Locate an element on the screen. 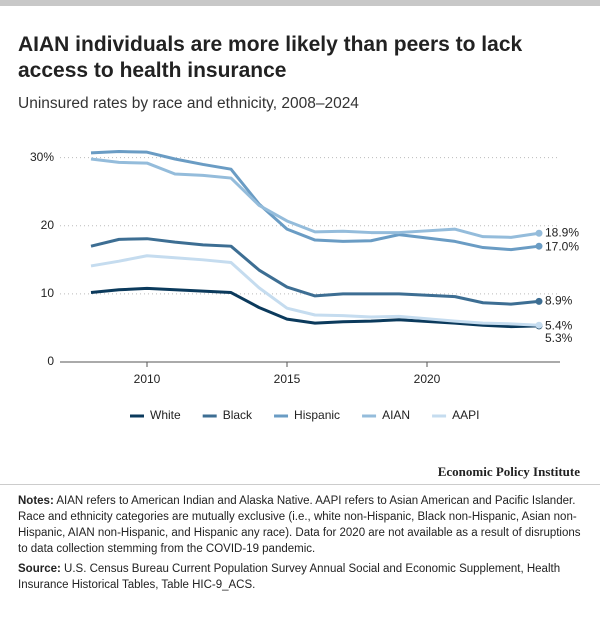  y-tick-label: 30% is located at coordinates (42, 157).